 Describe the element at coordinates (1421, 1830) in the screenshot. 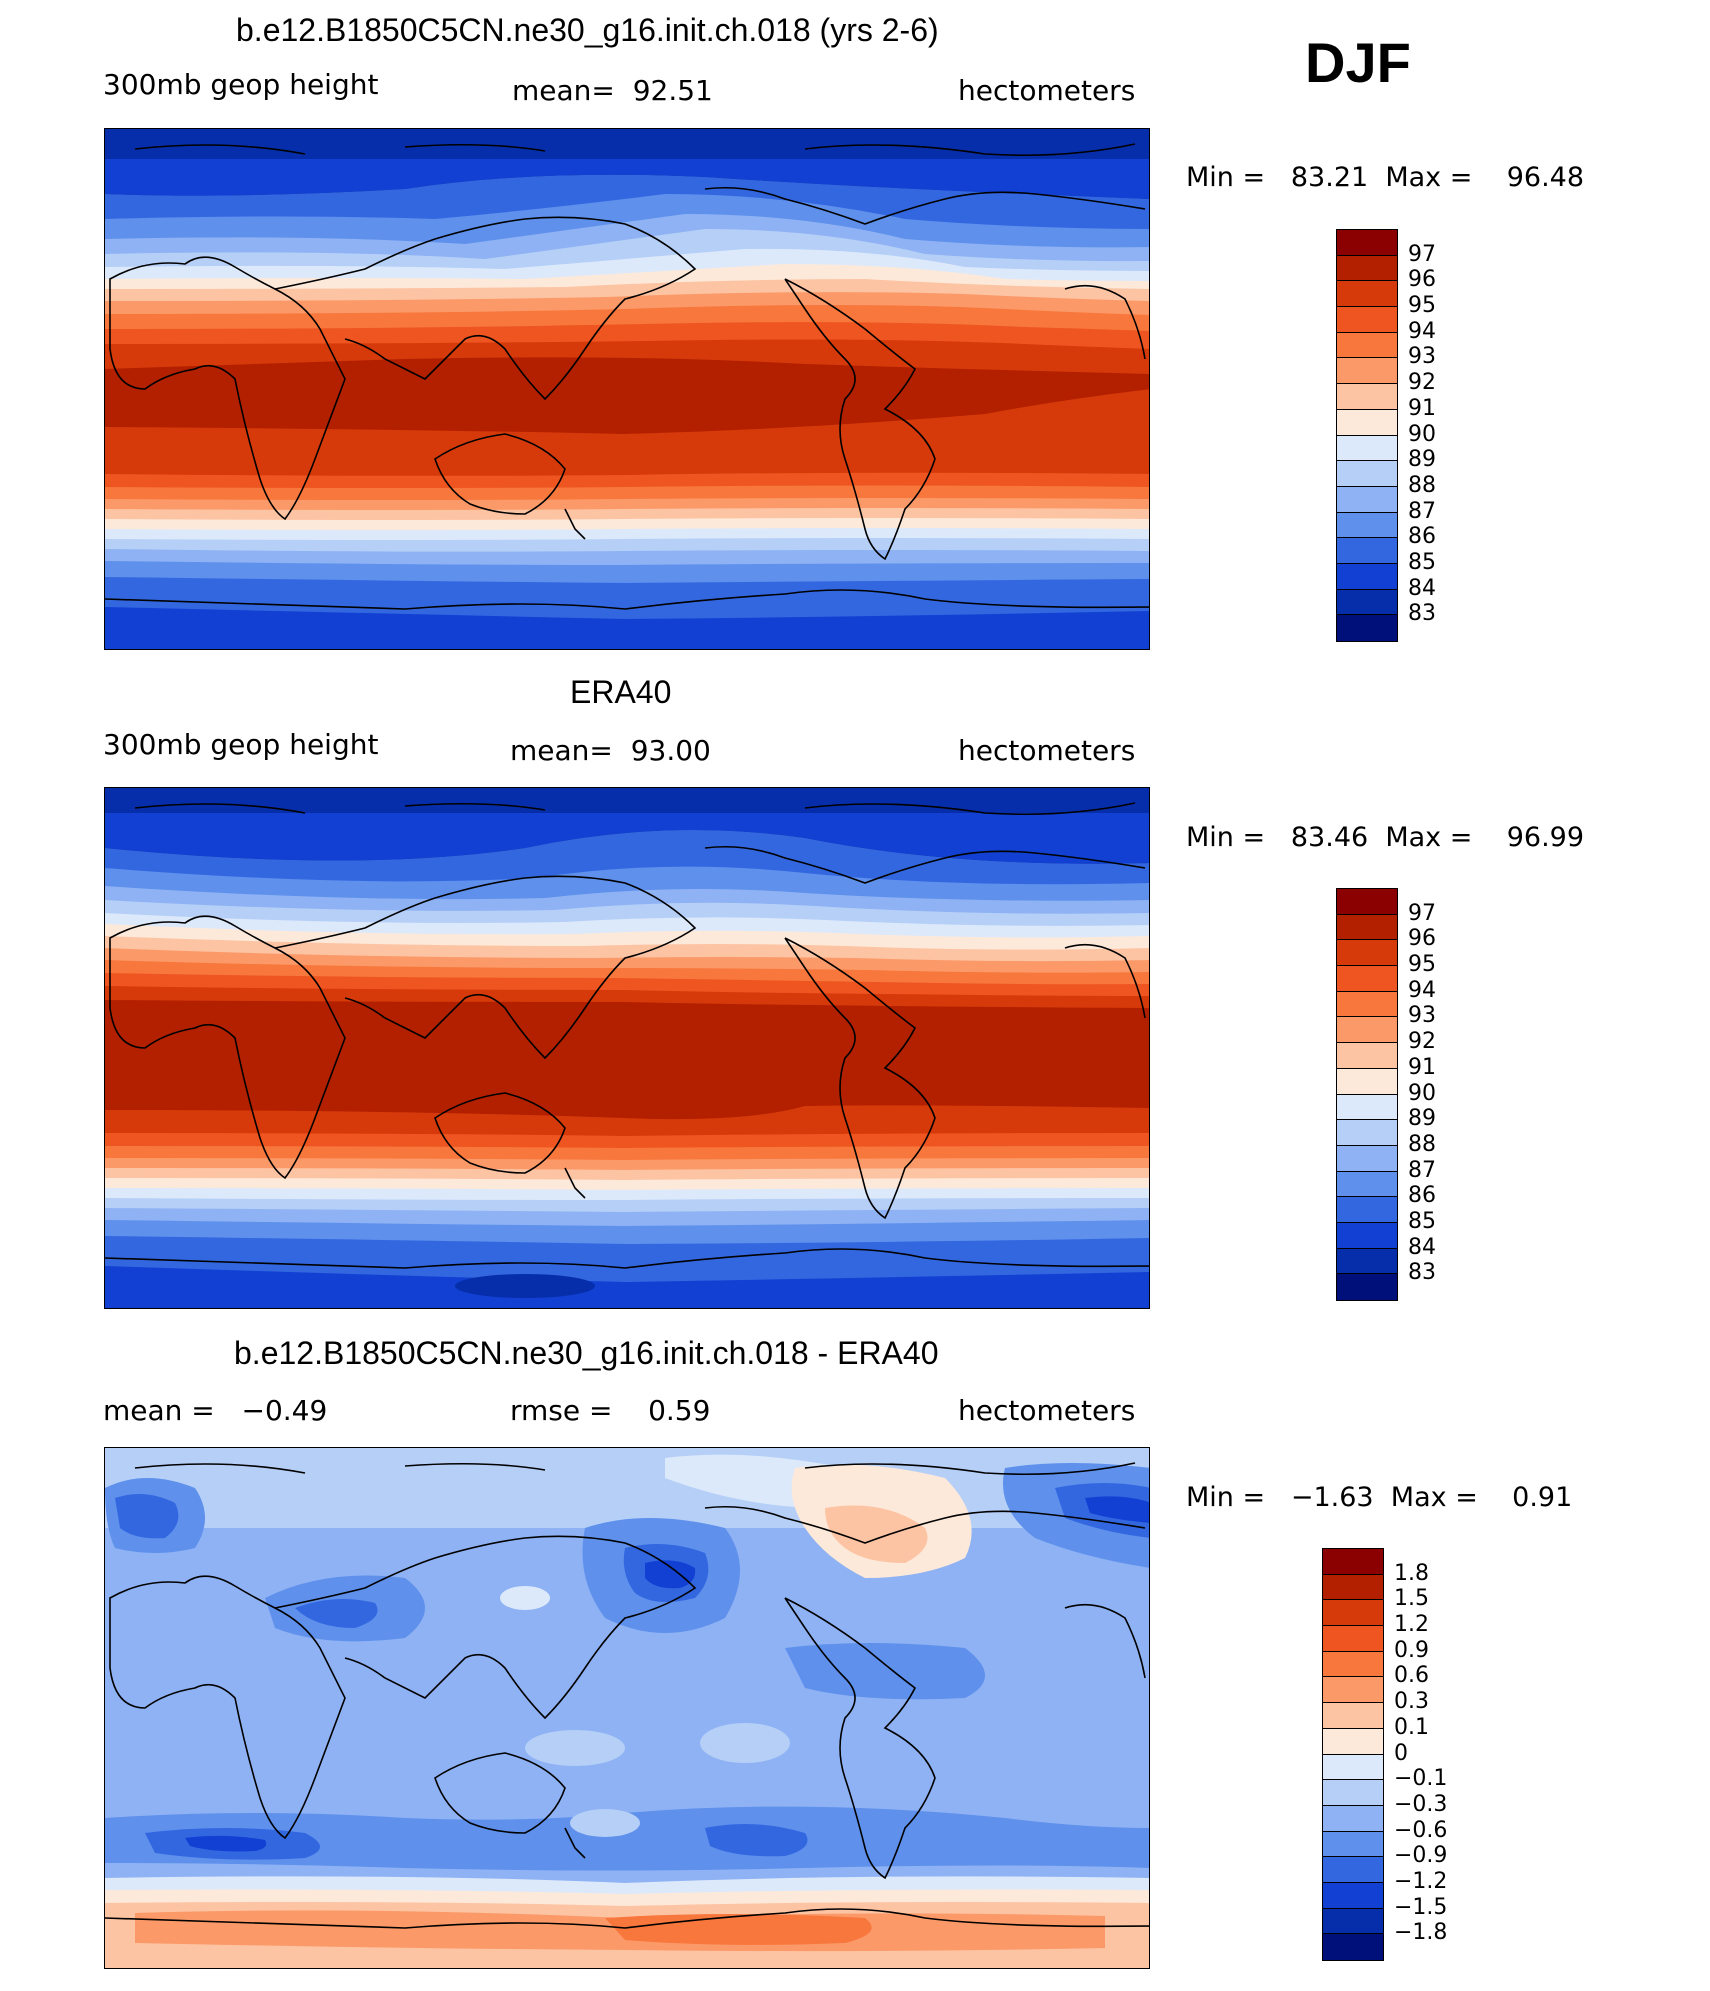

I see `legend-label: −0.6` at that location.